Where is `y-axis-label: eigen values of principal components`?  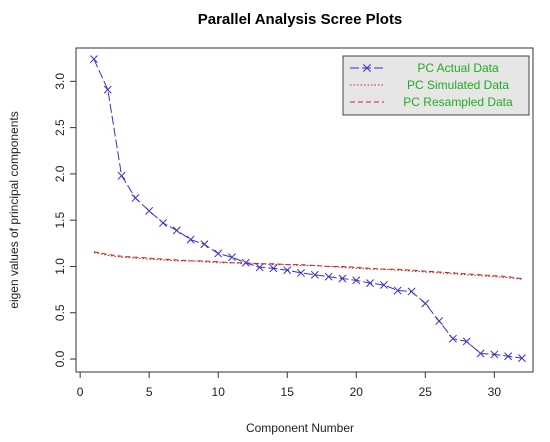 y-axis-label: eigen values of principal components is located at coordinates (14, 209).